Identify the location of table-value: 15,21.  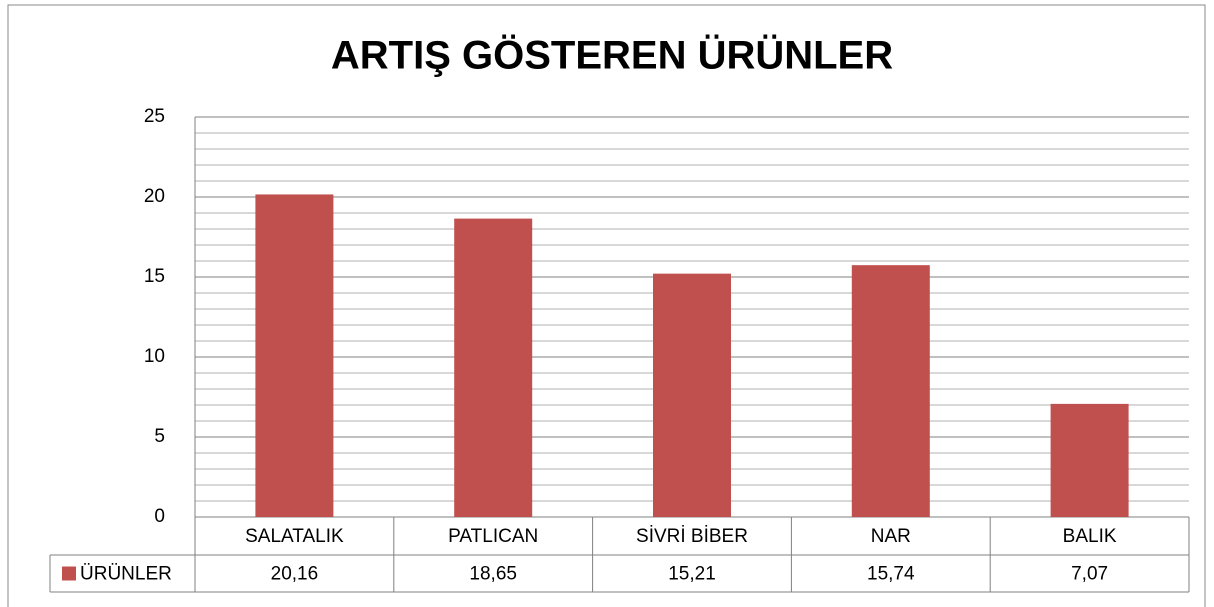
(692, 574).